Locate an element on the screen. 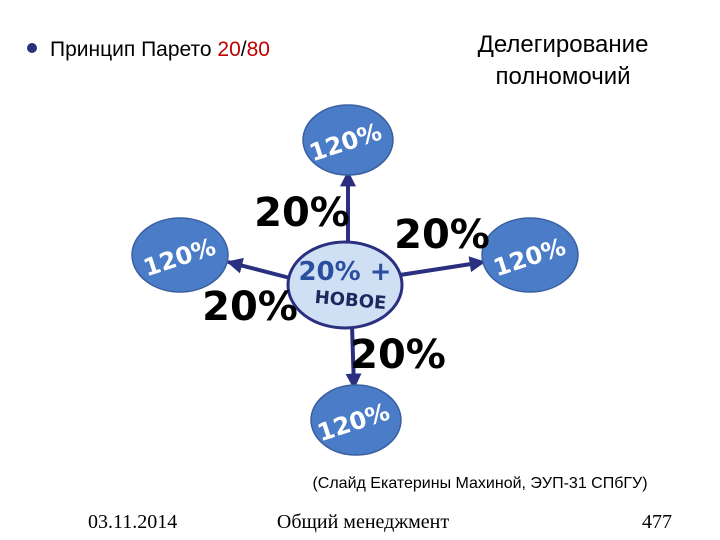 Image resolution: width=720 pixels, height=540 pixels. arrows is located at coordinates (356, 280).